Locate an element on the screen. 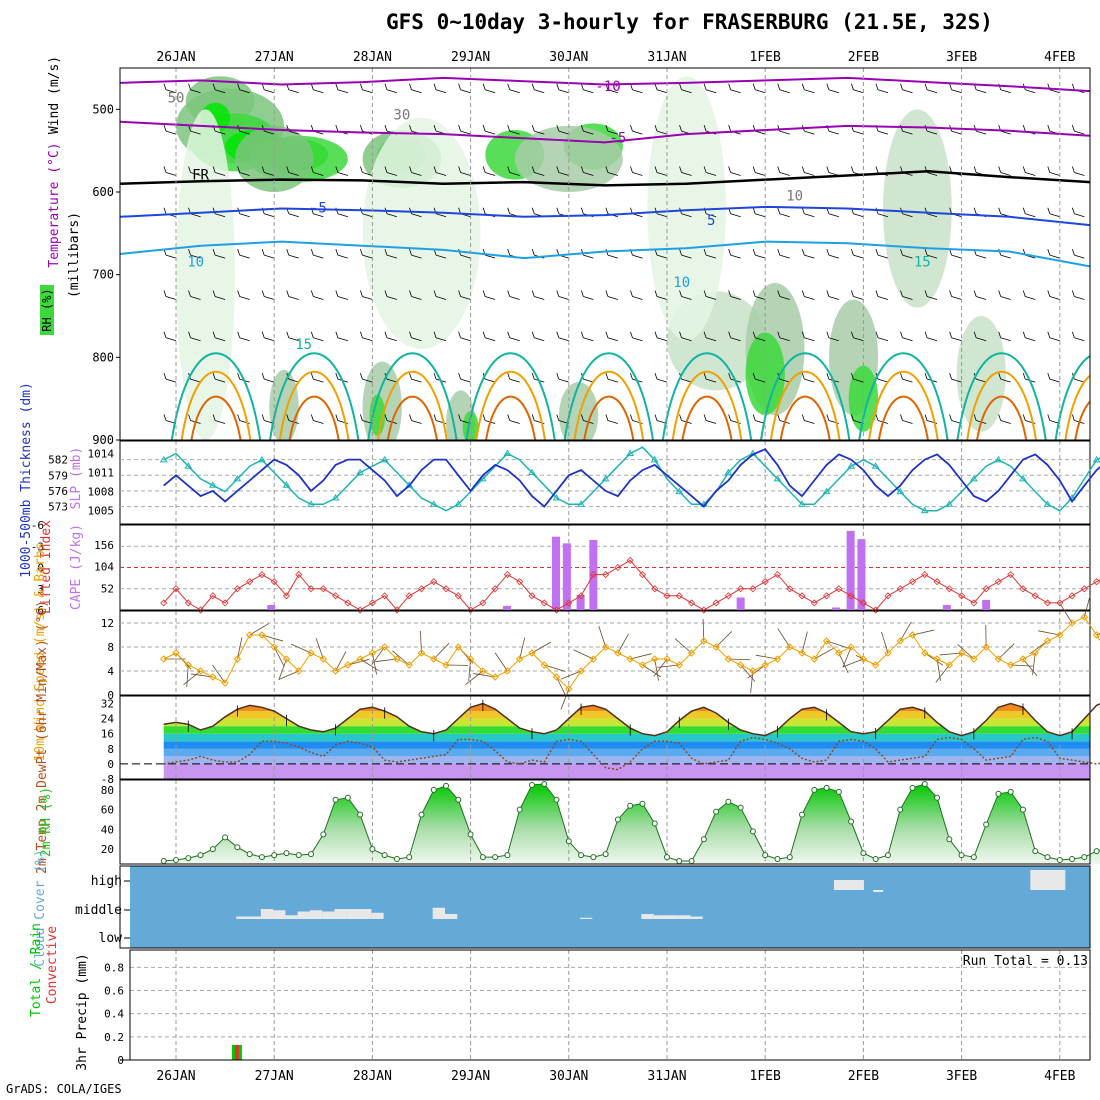  cloud-tick-label: high is located at coordinates (106, 881).